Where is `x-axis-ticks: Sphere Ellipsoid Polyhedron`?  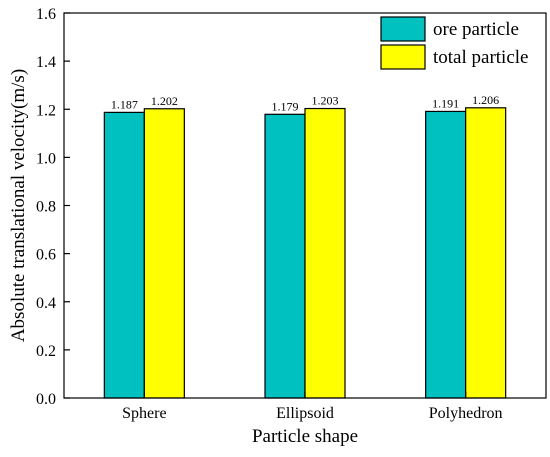
x-axis-ticks: Sphere Ellipsoid Polyhedron is located at coordinates (312, 407).